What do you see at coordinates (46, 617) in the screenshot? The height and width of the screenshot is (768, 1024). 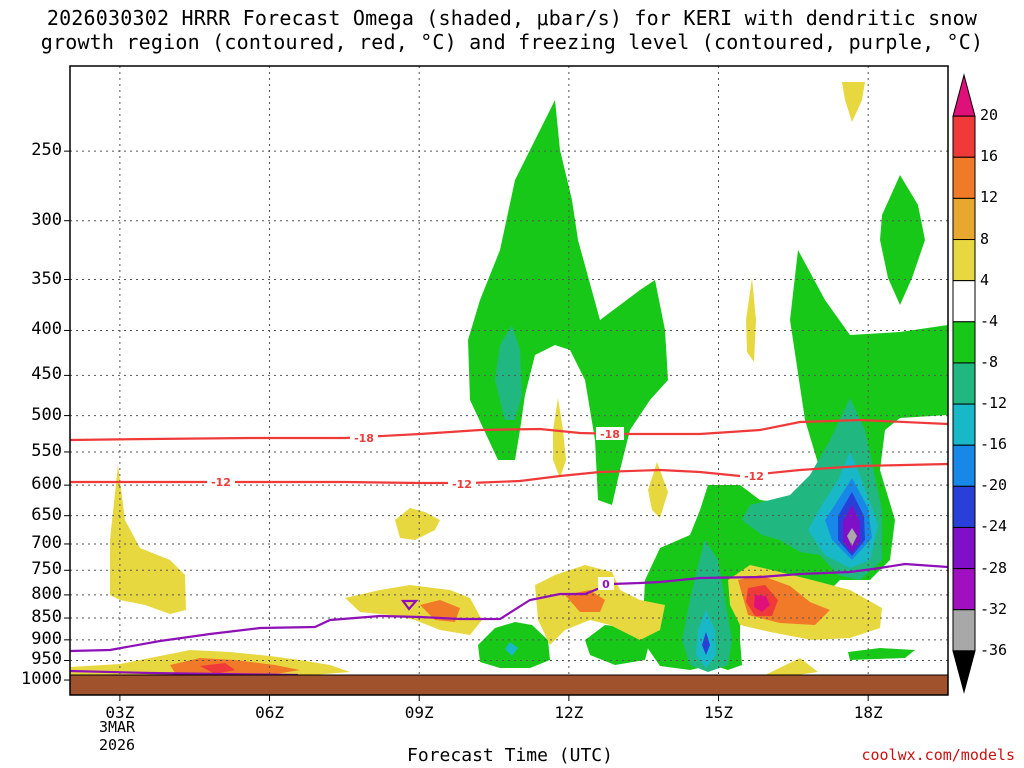 I see `y-tick-label: 850` at bounding box center [46, 617].